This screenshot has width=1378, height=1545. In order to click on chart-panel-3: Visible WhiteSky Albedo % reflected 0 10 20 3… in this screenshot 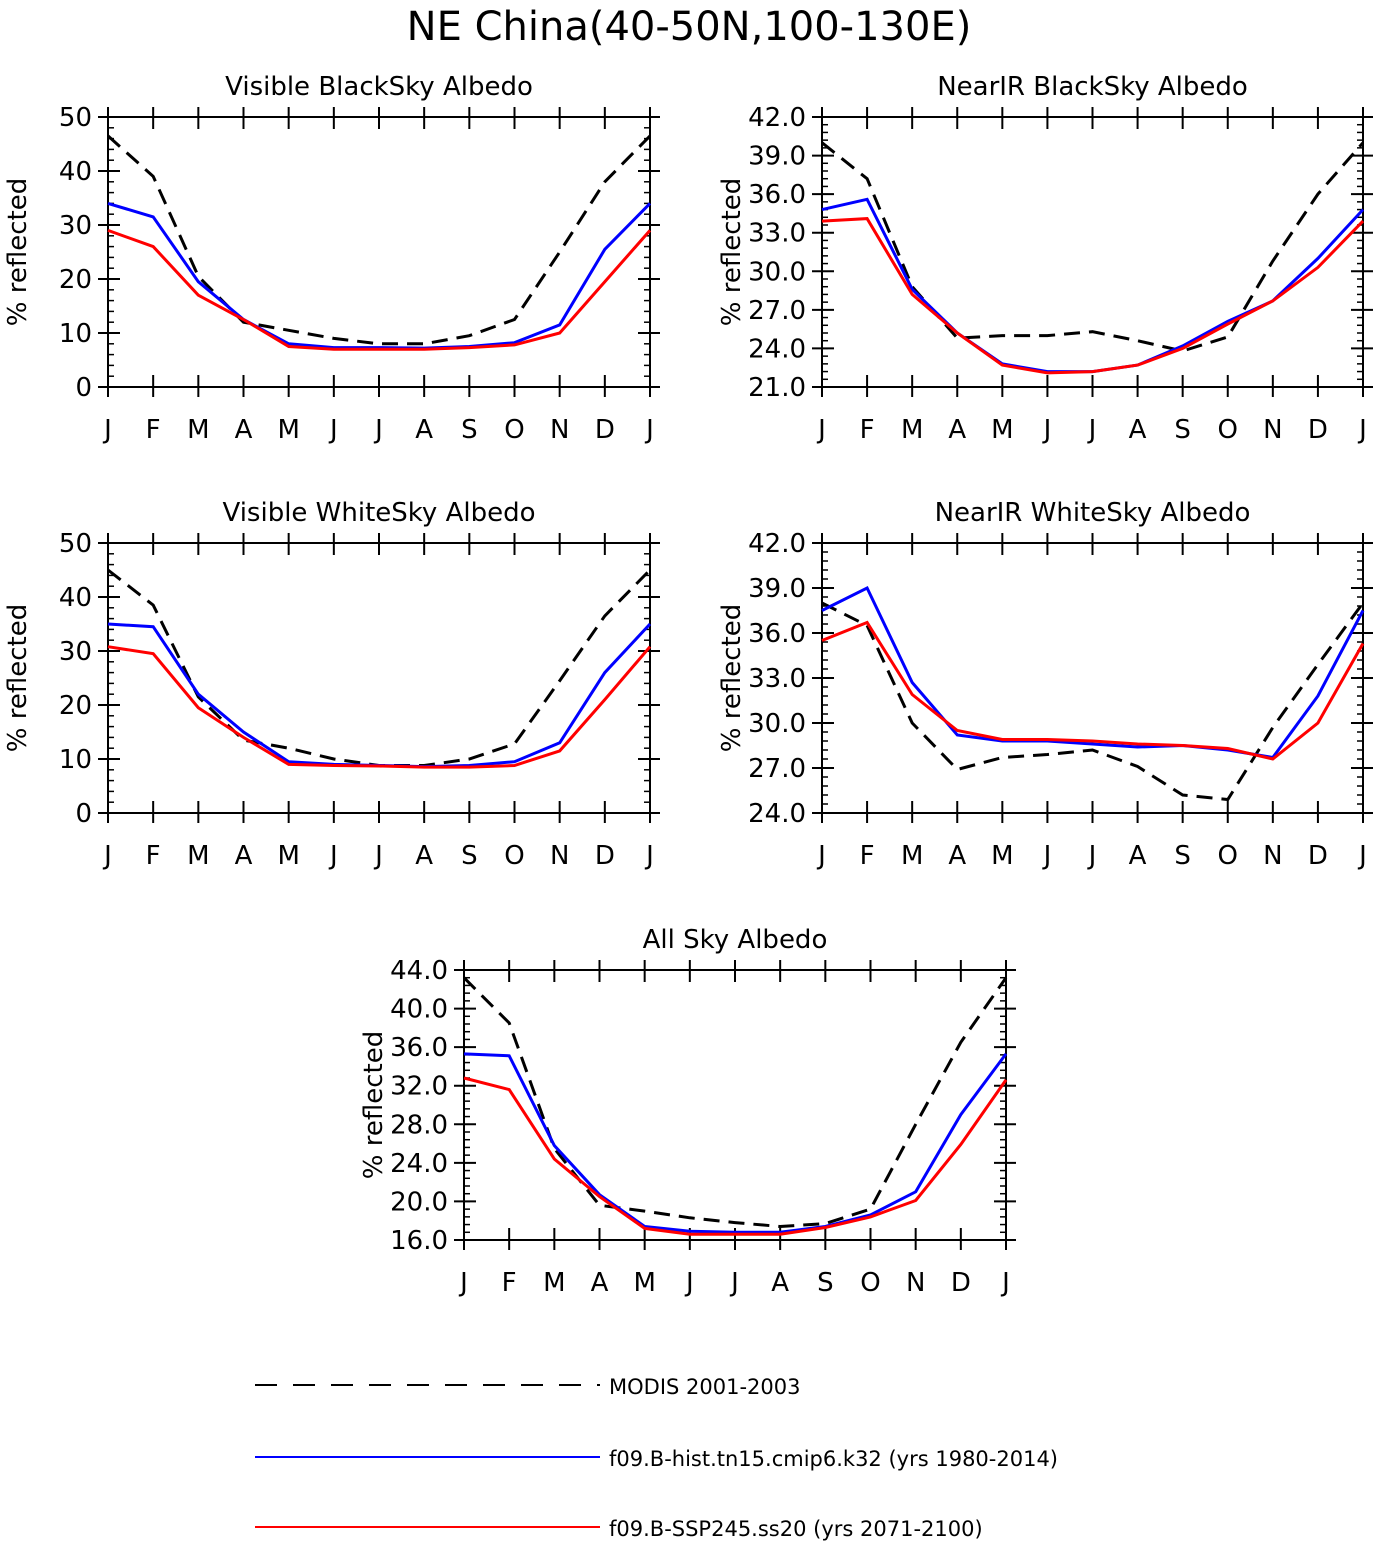, I will do `click(331, 684)`.